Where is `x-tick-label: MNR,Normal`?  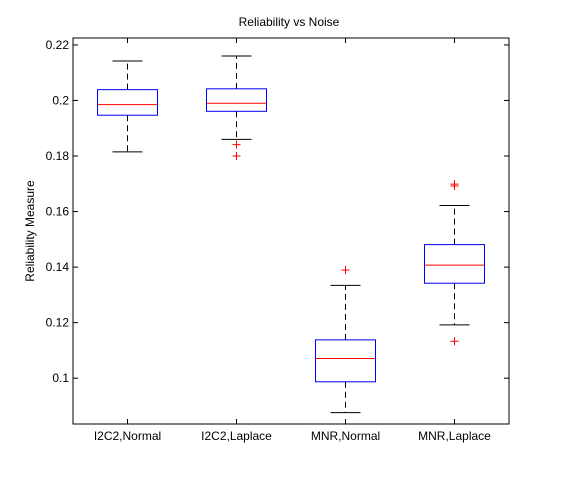
x-tick-label: MNR,Normal is located at coordinates (345, 436).